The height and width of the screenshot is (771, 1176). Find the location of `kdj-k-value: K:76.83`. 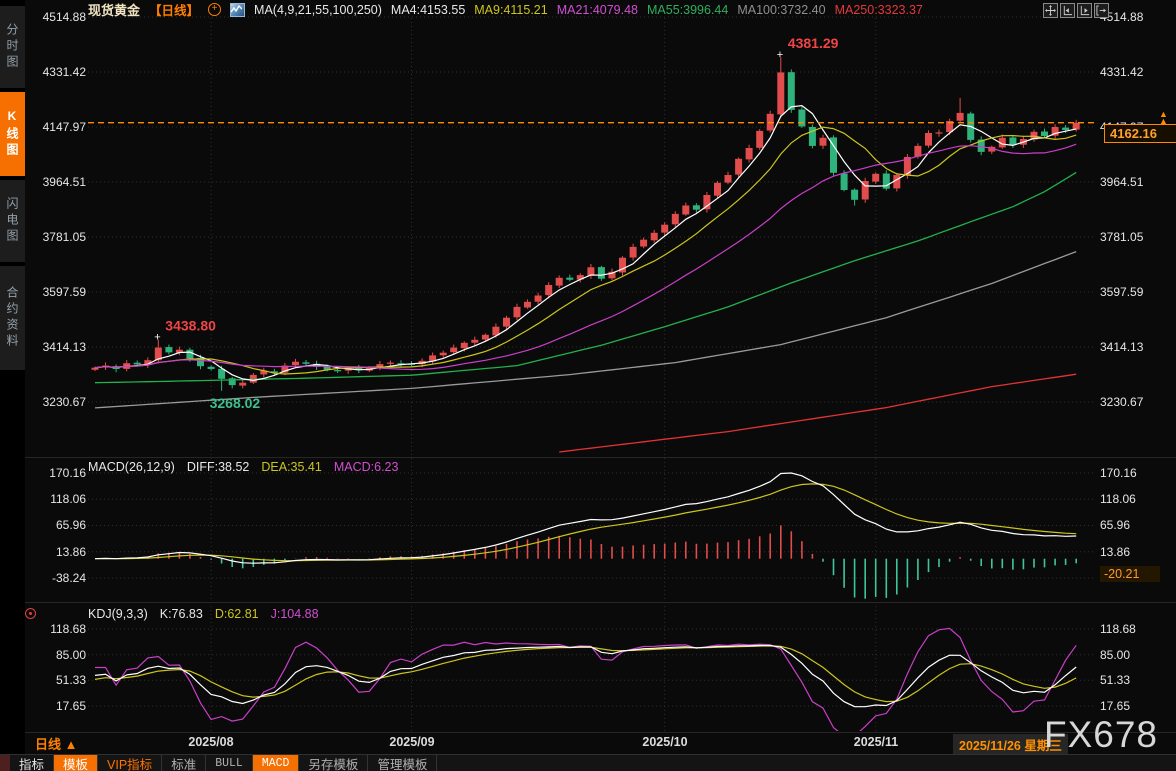

kdj-k-value: K:76.83 is located at coordinates (181, 614).